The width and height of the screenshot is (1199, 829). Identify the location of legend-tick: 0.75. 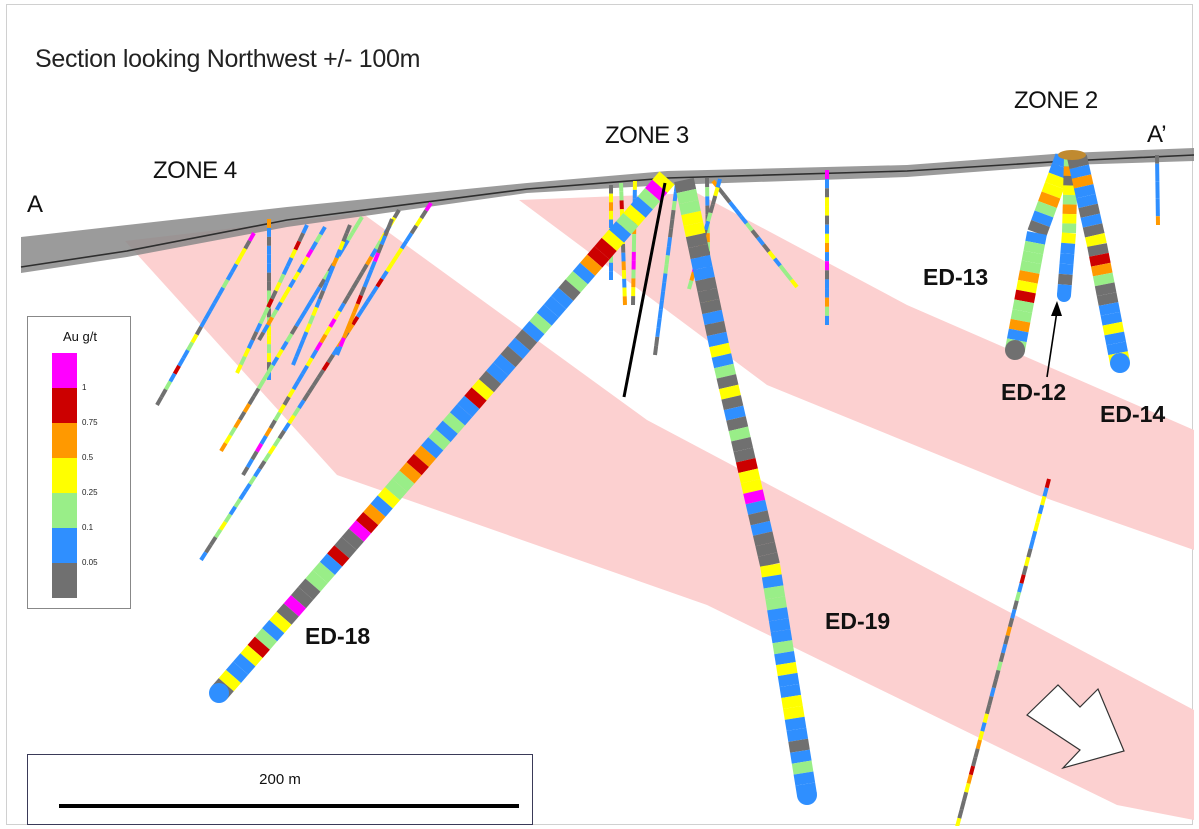
(90, 422).